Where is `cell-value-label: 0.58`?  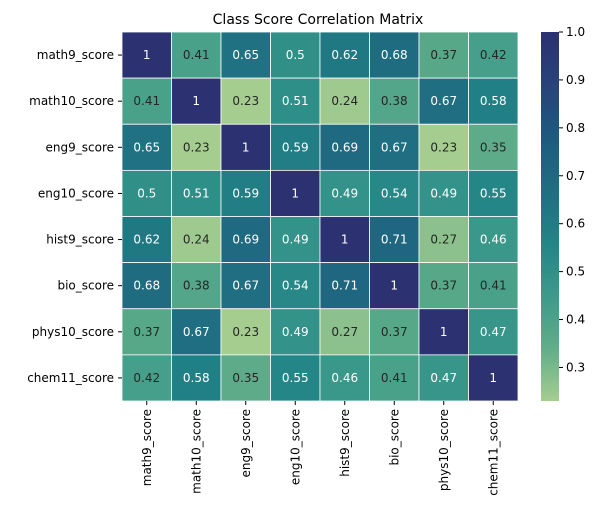
cell-value-label: 0.58 is located at coordinates (493, 101).